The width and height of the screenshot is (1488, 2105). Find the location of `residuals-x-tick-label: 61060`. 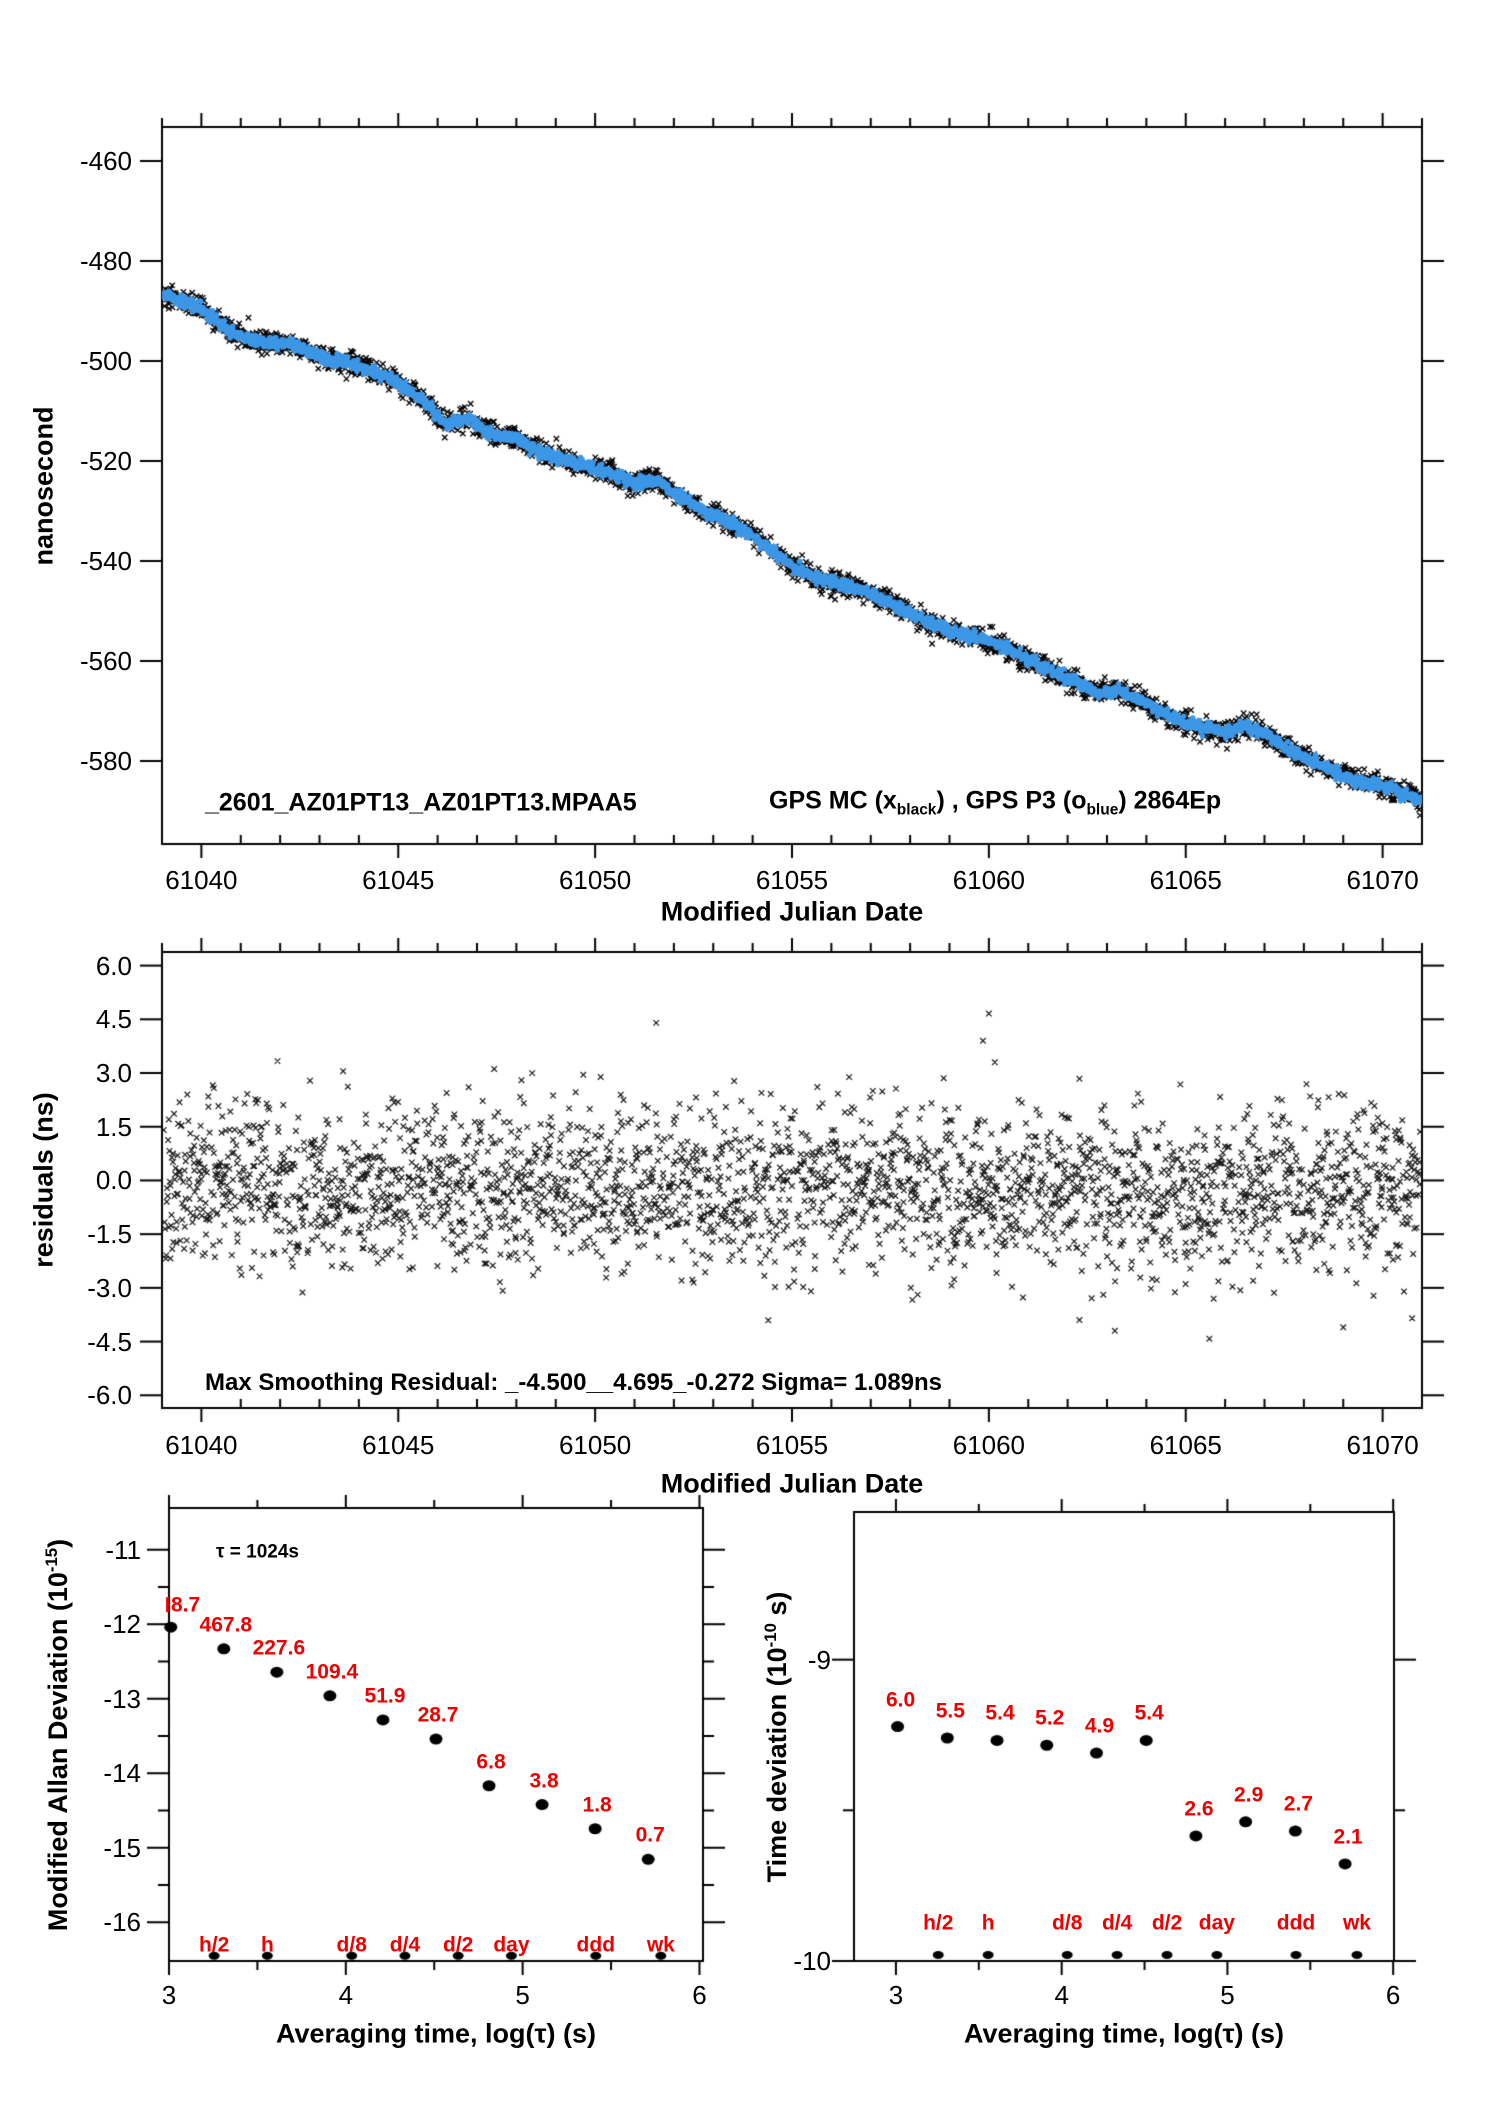

residuals-x-tick-label: 61060 is located at coordinates (989, 1445).